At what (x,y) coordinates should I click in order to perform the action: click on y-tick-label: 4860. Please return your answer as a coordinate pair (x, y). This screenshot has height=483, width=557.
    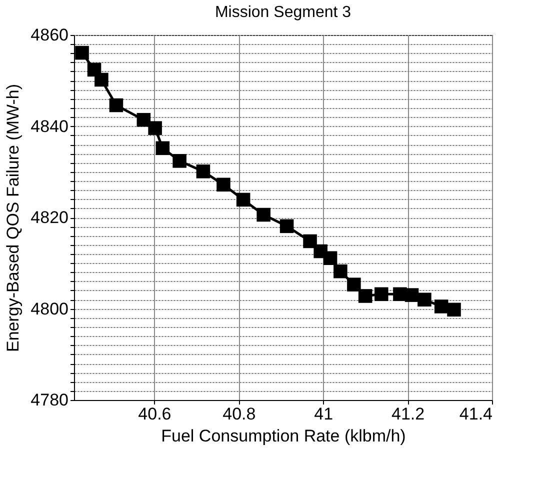
    Looking at the image, I should click on (49, 35).